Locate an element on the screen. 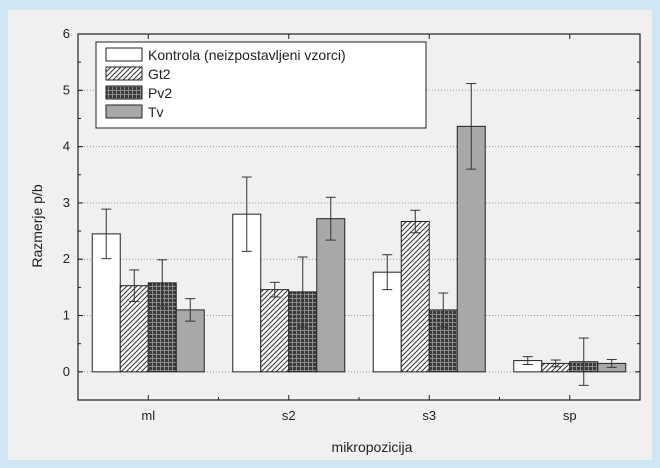 This screenshot has width=660, height=468. x-tick-label: s2 is located at coordinates (289, 415).